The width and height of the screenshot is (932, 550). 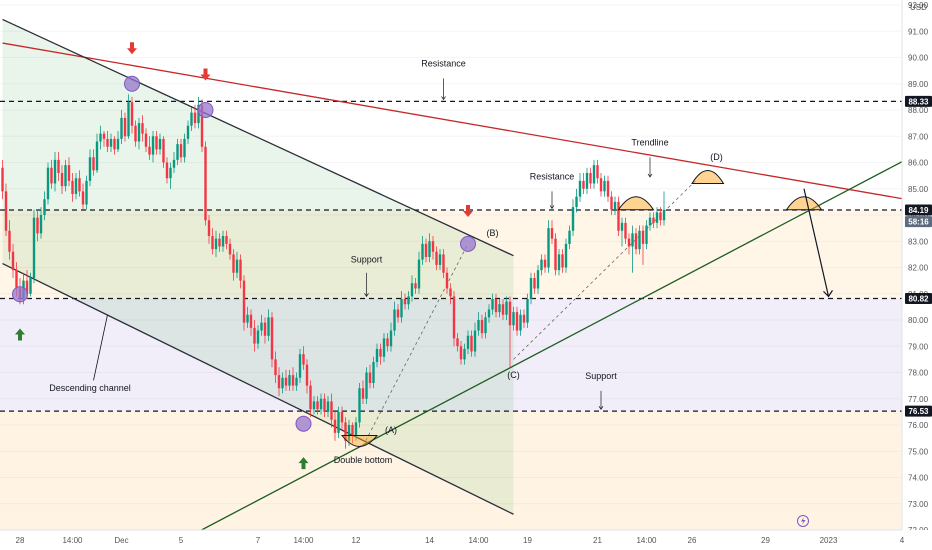 What do you see at coordinates (527, 540) in the screenshot?
I see `time-tick-label: 19` at bounding box center [527, 540].